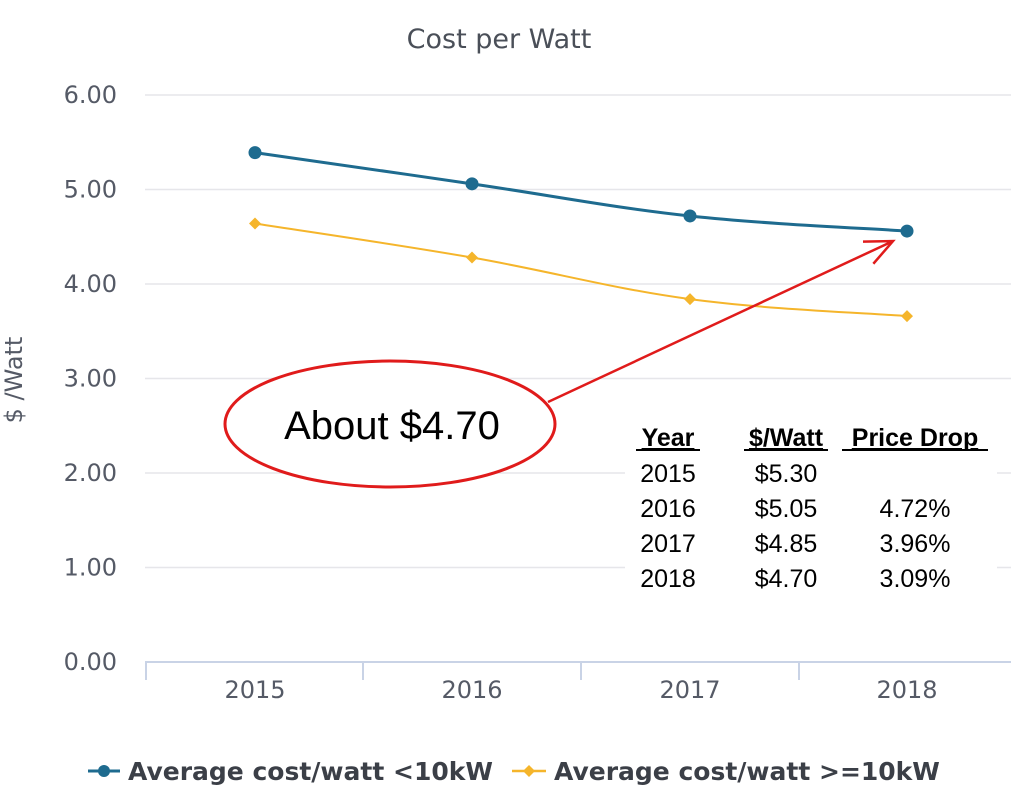 This screenshot has height=807, width=1011. I want to click on table-cell: 2015, so click(668, 474).